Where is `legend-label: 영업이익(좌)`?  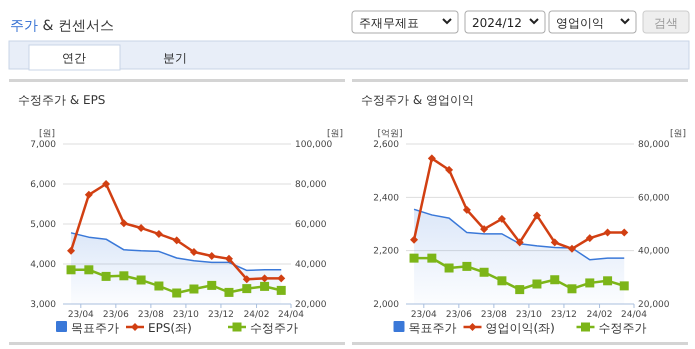
legend-label: 영업이익(좌) is located at coordinates (520, 328).